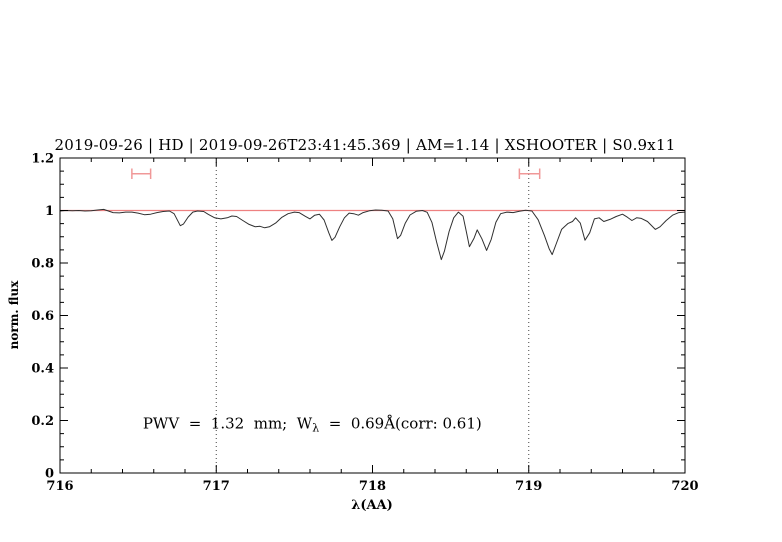  I want to click on y-tick-label: 1.2, so click(42, 159).